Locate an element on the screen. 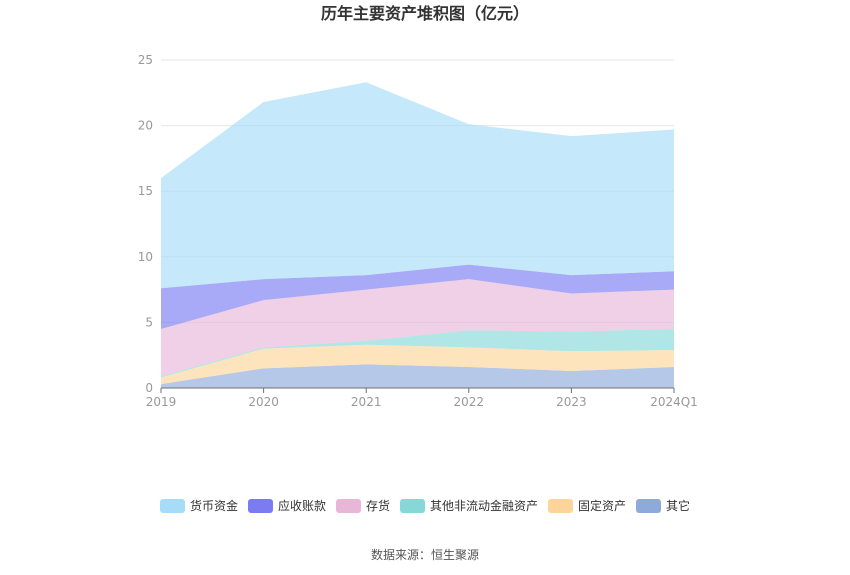  y-tick-label: 15 is located at coordinates (145, 191).